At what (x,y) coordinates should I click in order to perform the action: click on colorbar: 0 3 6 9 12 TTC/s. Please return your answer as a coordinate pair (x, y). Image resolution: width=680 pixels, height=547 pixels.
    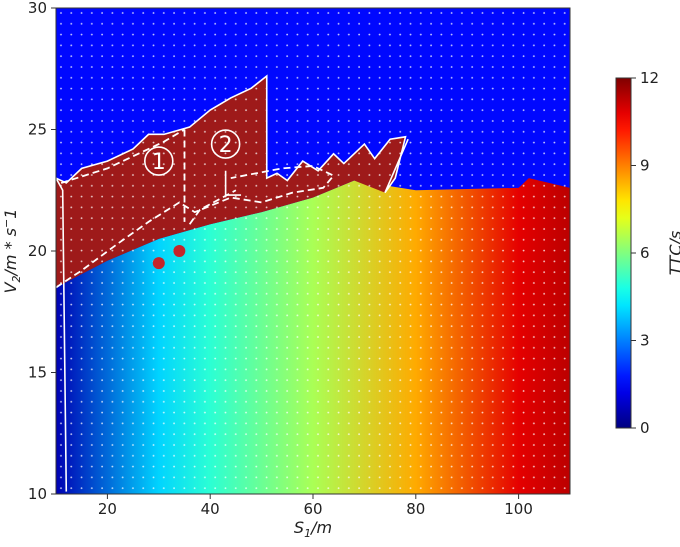
    Looking at the image, I should click on (647, 253).